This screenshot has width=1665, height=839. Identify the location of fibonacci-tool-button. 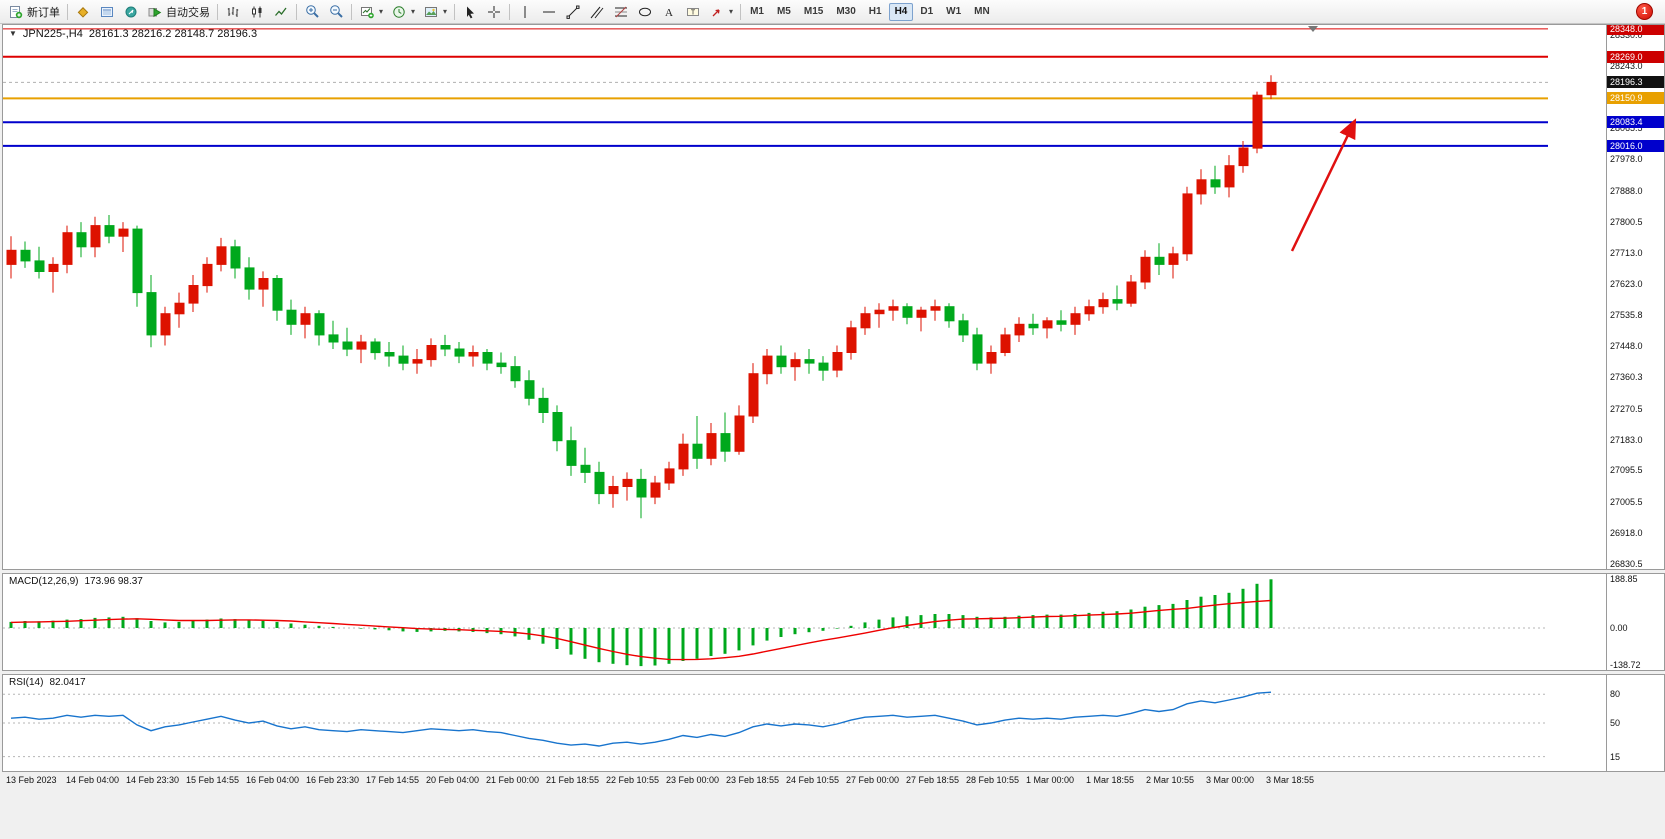
(621, 12).